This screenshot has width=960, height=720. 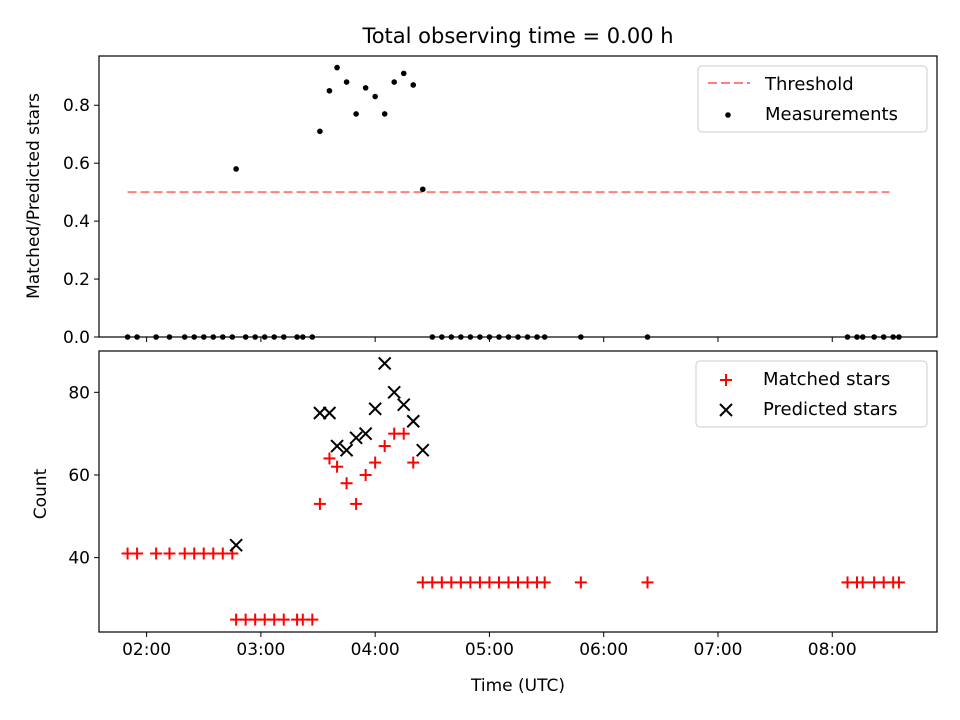 What do you see at coordinates (375, 650) in the screenshot?
I see `x-tick-label: 04:00` at bounding box center [375, 650].